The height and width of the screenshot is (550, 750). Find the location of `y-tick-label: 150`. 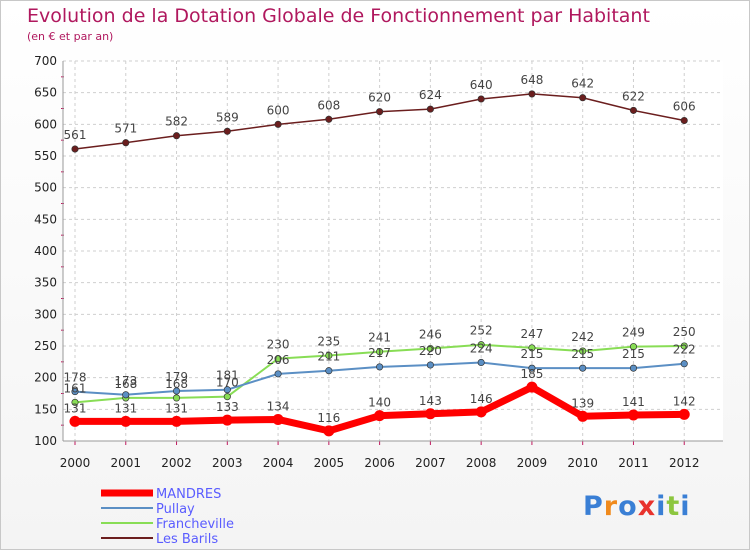

y-tick-label: 150 is located at coordinates (45, 409).